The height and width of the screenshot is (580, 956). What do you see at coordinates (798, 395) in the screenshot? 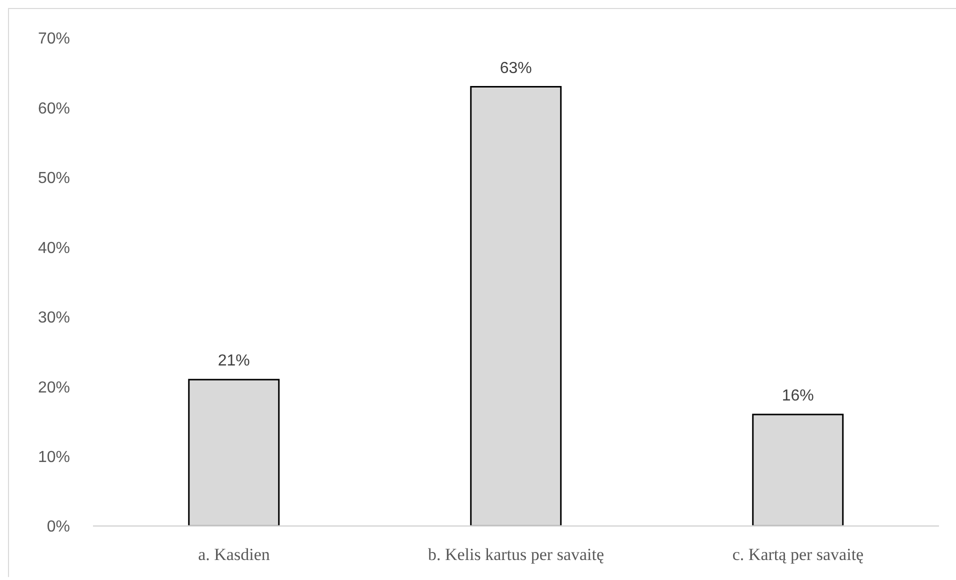
I see `data-label: 16%` at bounding box center [798, 395].